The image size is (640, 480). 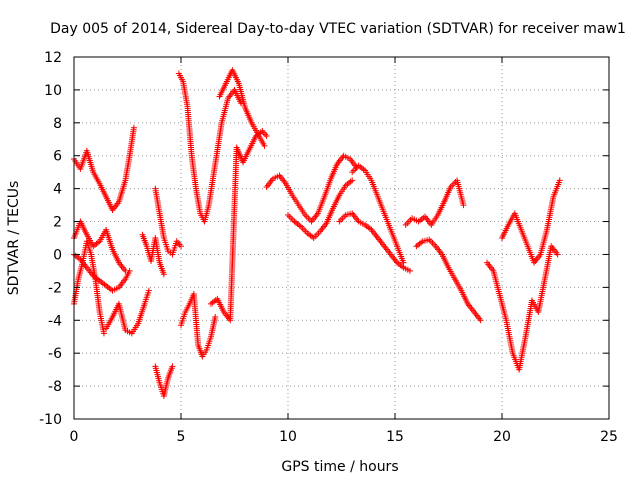 What do you see at coordinates (74, 437) in the screenshot?
I see `x-tick-label: 0` at bounding box center [74, 437].